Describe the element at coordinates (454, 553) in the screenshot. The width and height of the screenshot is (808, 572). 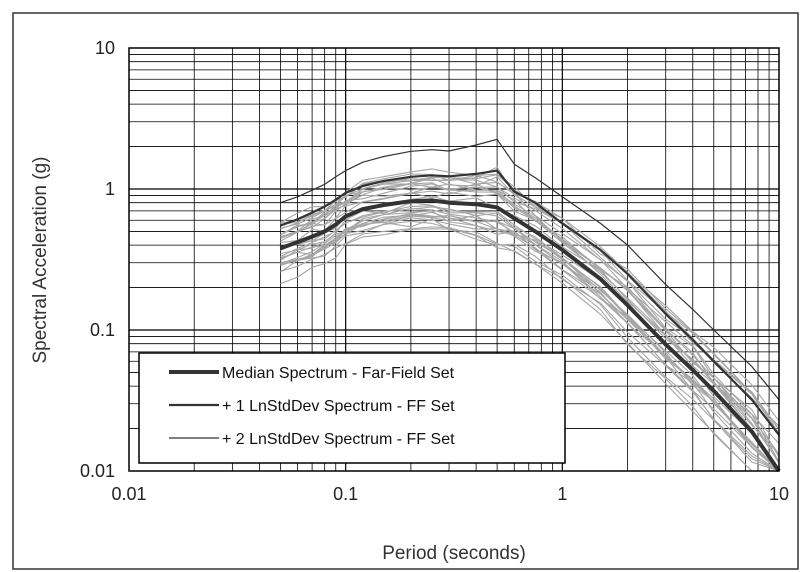
I see `x-axis-title: Period (seconds)` at that location.